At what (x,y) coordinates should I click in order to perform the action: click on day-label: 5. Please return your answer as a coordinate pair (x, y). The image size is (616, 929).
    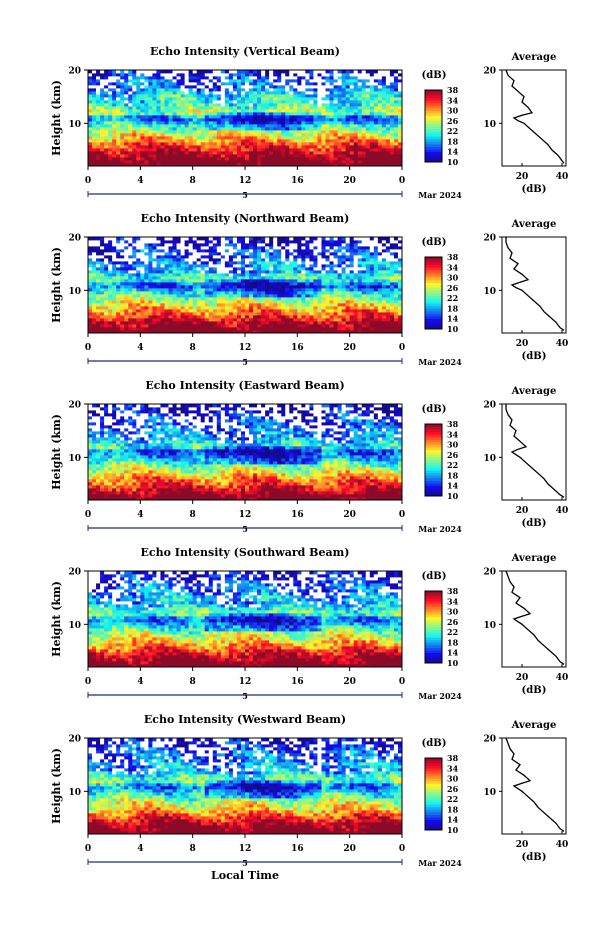
    Looking at the image, I should click on (245, 195).